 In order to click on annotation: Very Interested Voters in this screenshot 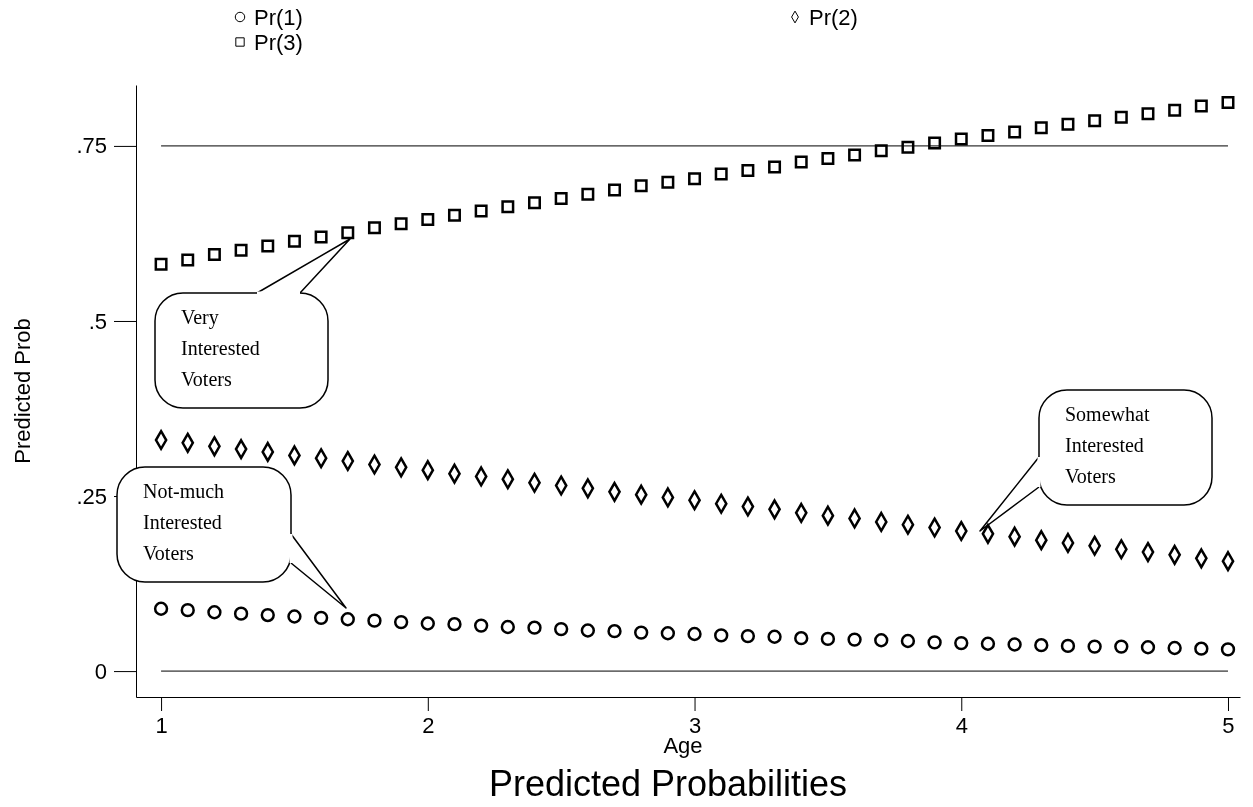, I will do `click(220, 348)`.